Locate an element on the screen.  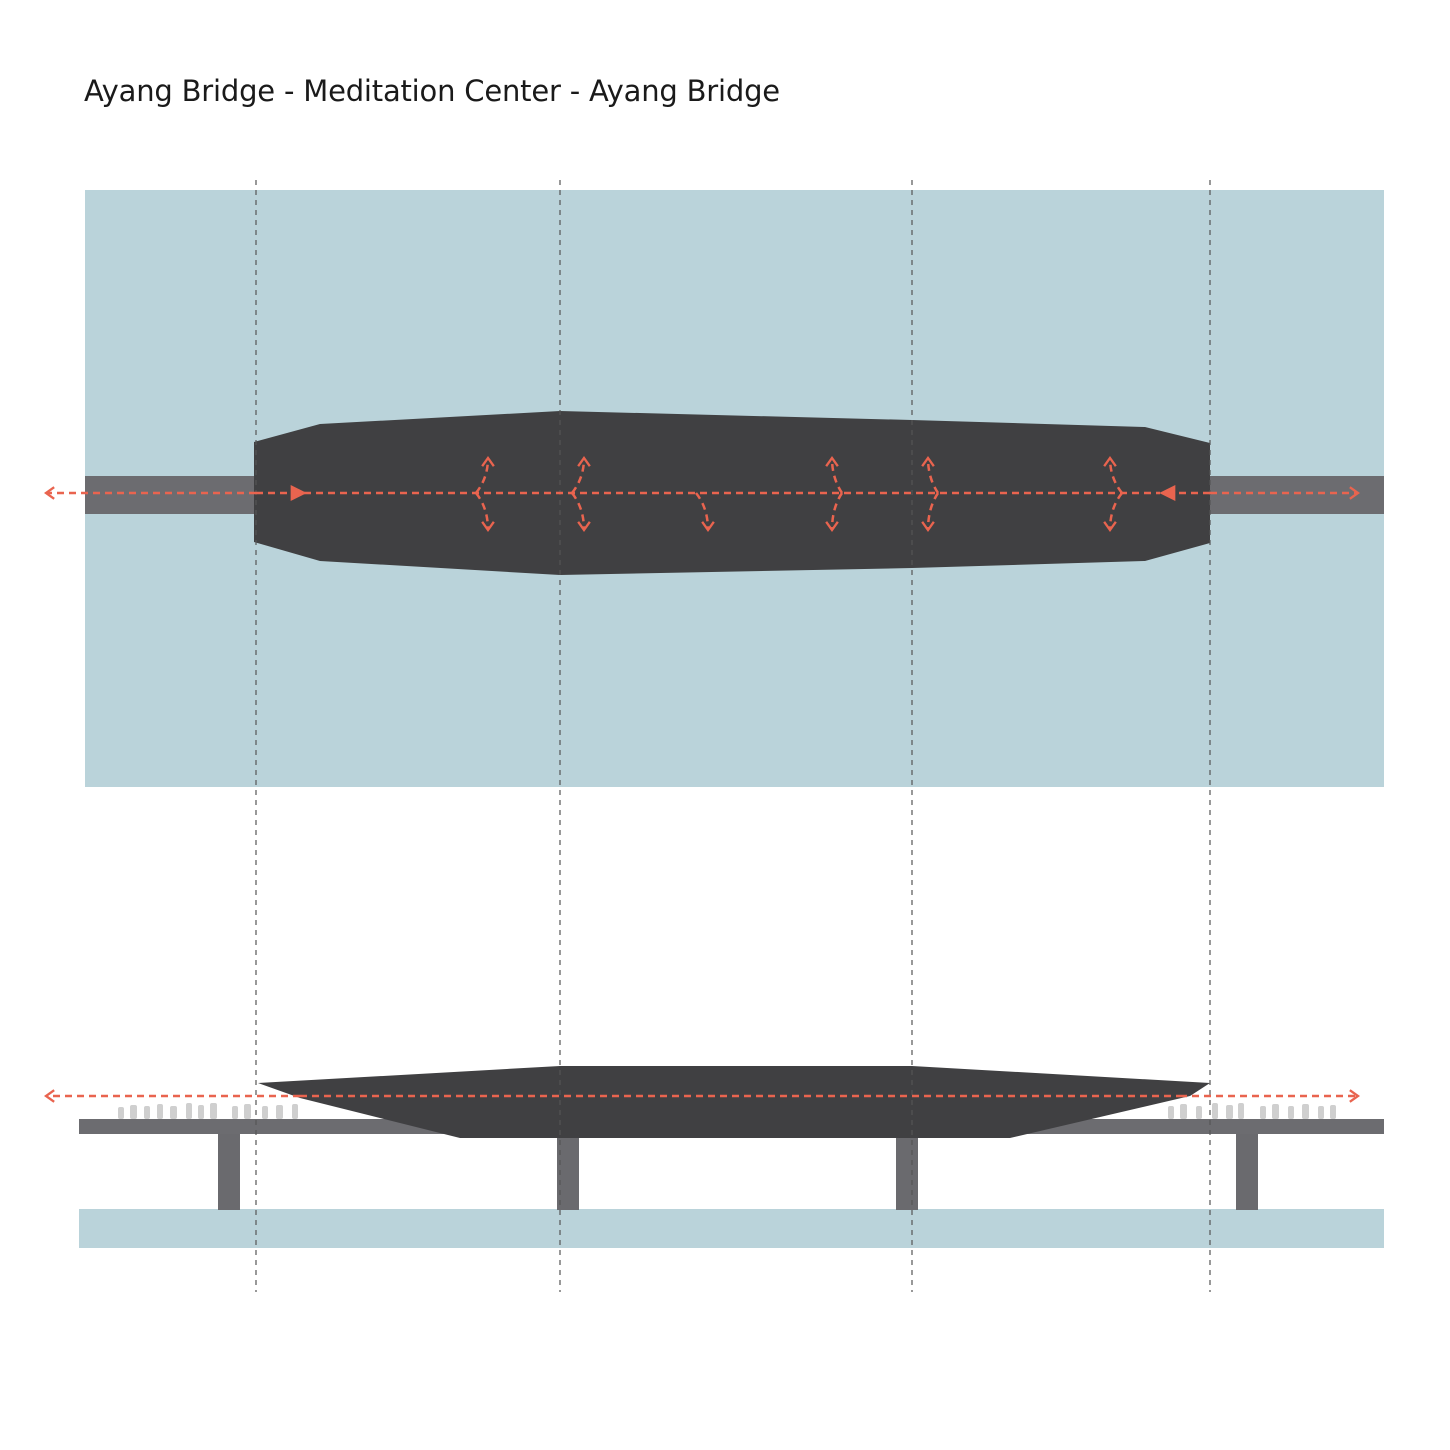
circulation-plan is located at coordinates (702, 494).